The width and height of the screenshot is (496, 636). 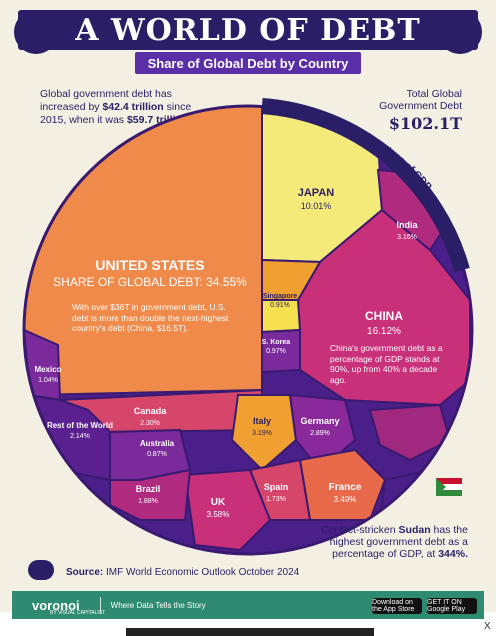 I want to click on footer-tagline: Where Data Tells the Story, so click(x=158, y=605).